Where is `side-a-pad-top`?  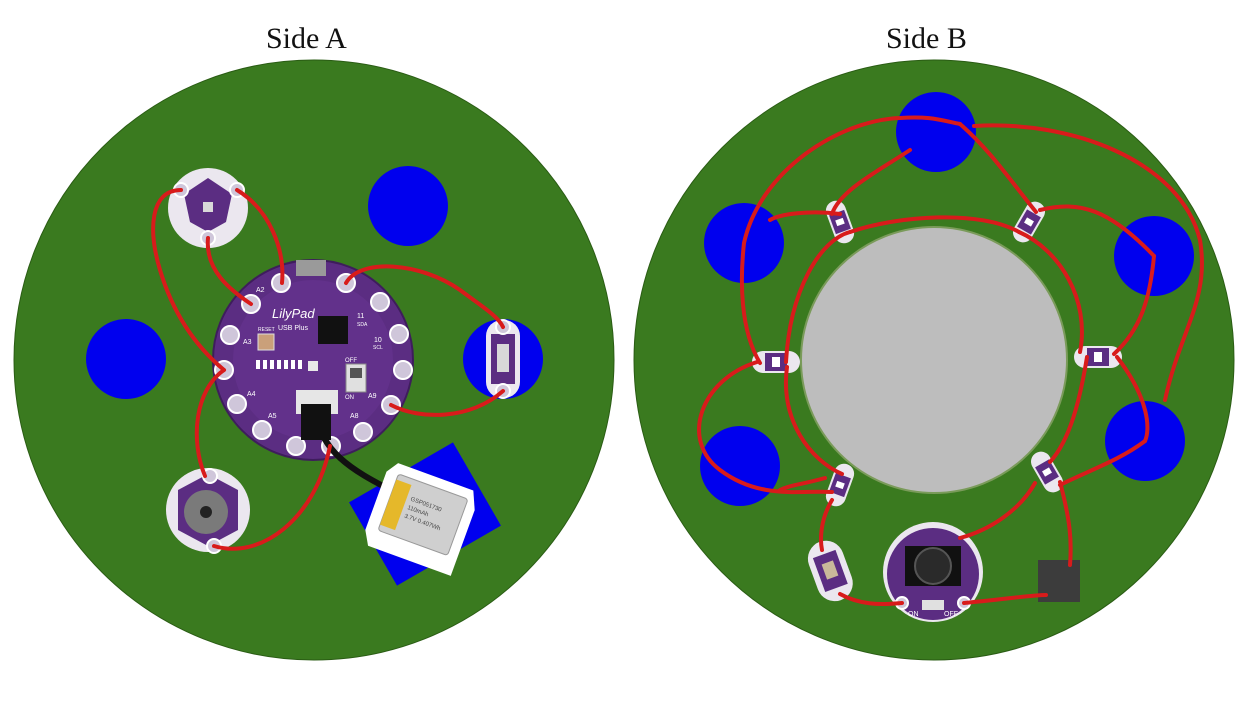 side-a-pad-top is located at coordinates (408, 206).